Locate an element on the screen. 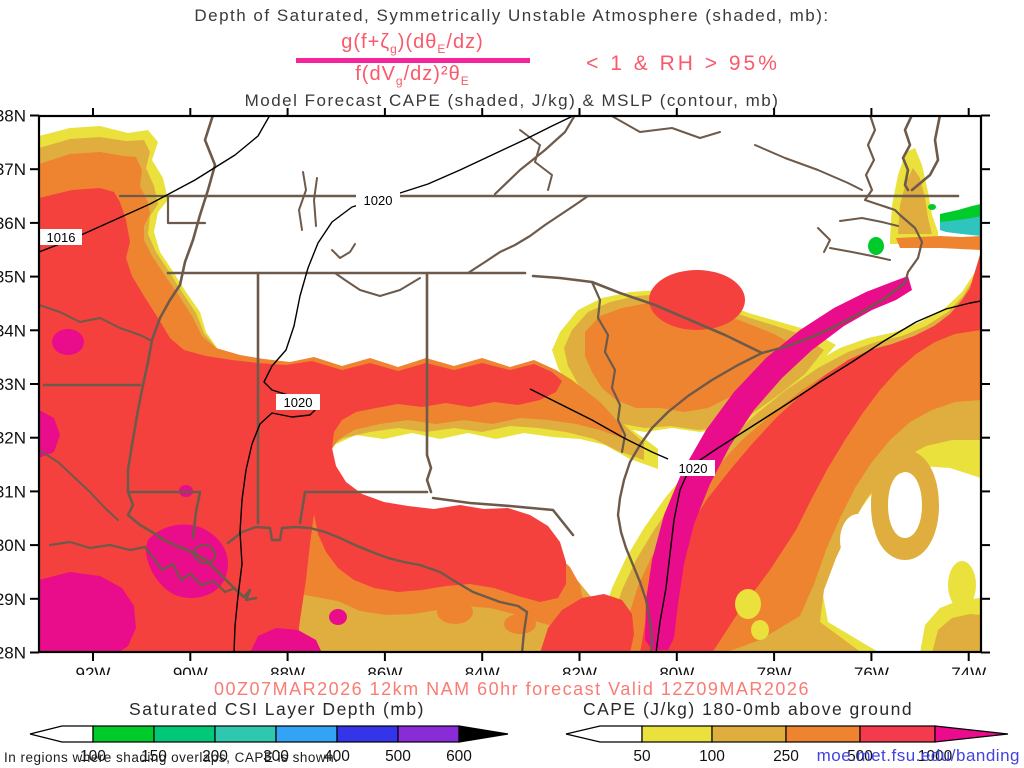 Image resolution: width=1024 pixels, height=768 pixels. svg-text: 34N is located at coordinates (13, 330).